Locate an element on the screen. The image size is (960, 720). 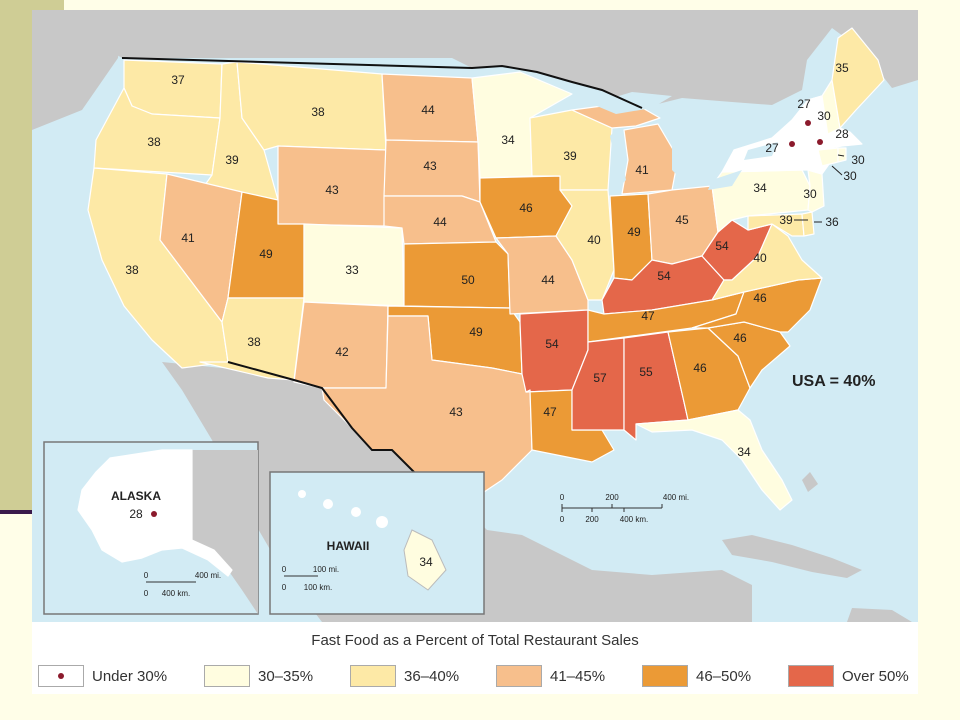
label-vermont: 27 is located at coordinates (804, 104).